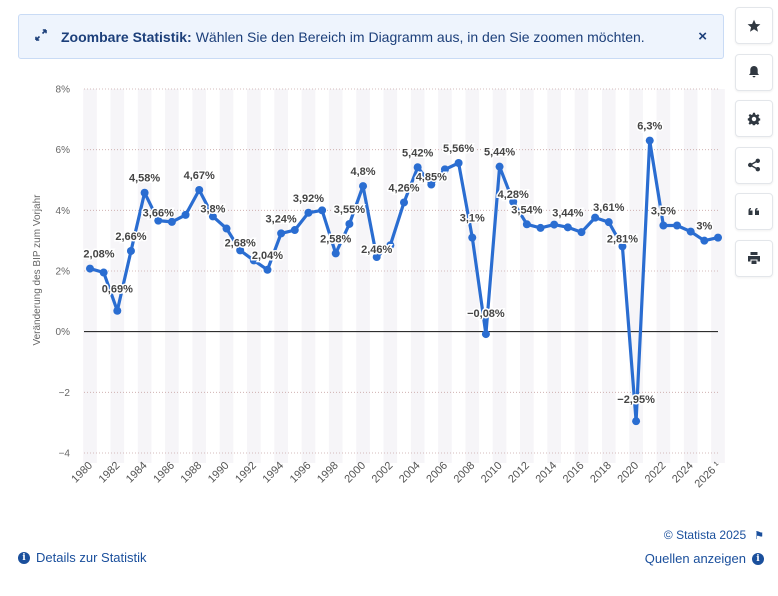 This screenshot has width=778, height=596. I want to click on x-tick-label: 2004, so click(410, 473).